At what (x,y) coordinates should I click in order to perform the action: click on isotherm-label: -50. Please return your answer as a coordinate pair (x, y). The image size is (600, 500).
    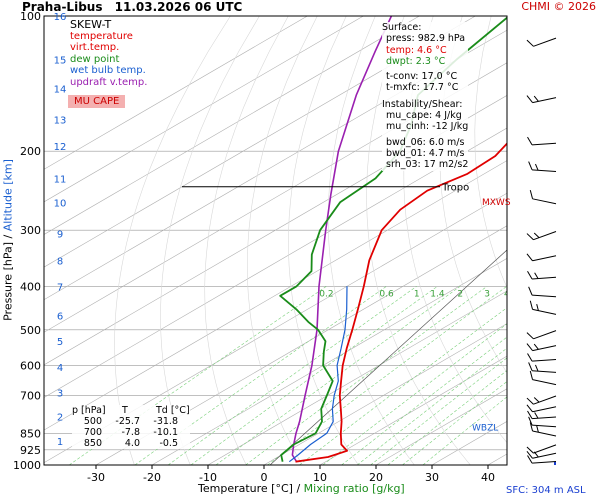
    Looking at the image, I should click on (556, 135).